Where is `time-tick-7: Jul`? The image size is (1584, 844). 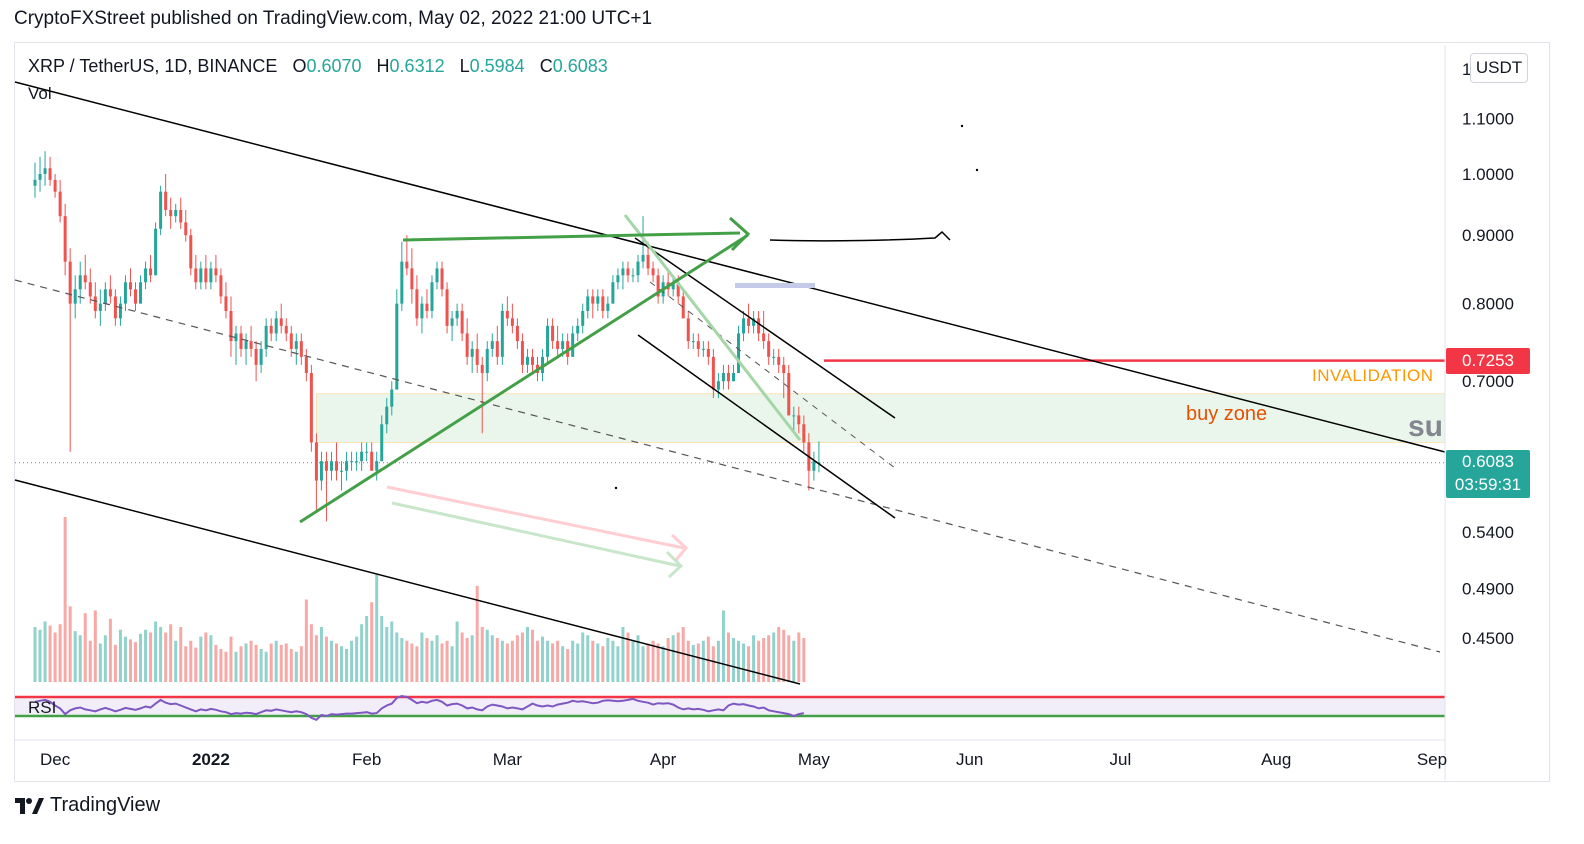
time-tick-7: Jul is located at coordinates (1121, 759).